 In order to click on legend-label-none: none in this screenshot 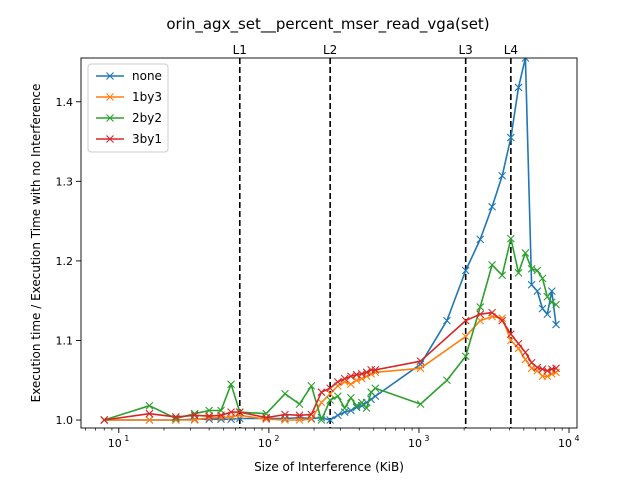, I will do `click(147, 76)`.